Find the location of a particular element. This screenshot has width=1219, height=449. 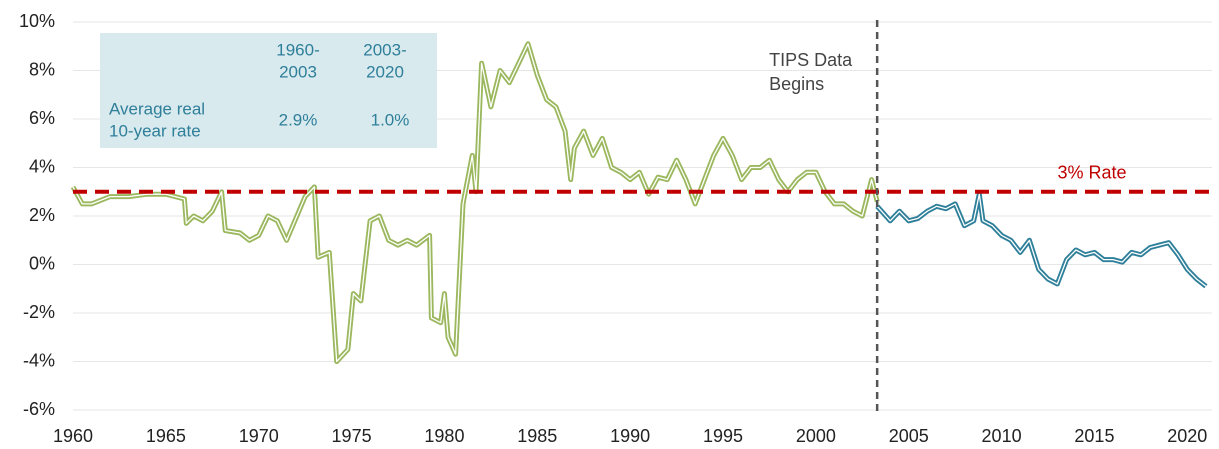

y-tick-label: 10% is located at coordinates (37, 21).